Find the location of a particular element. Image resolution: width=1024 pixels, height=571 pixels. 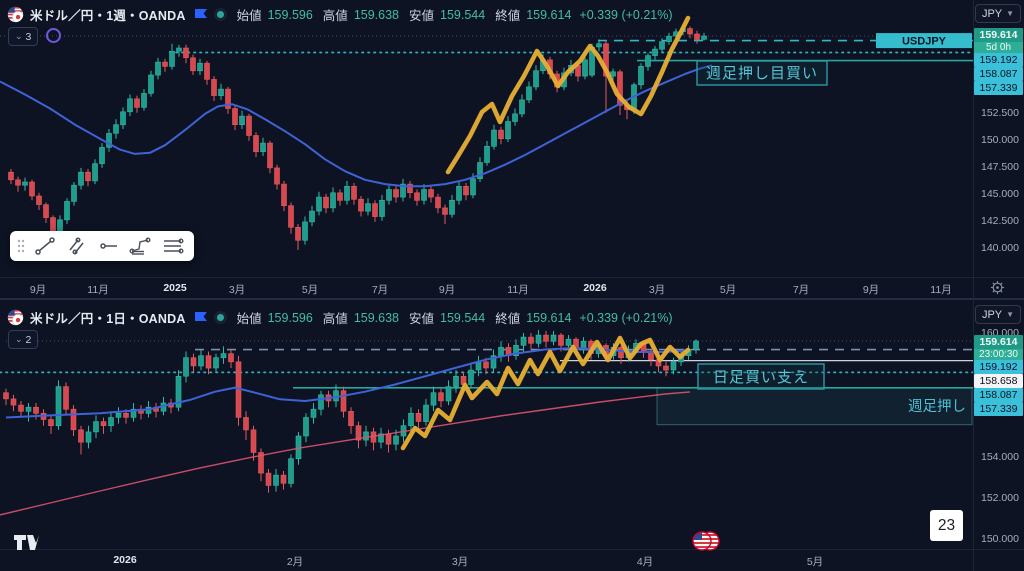

daily-currency-dropdown: JPY ▼ is located at coordinates (998, 314).